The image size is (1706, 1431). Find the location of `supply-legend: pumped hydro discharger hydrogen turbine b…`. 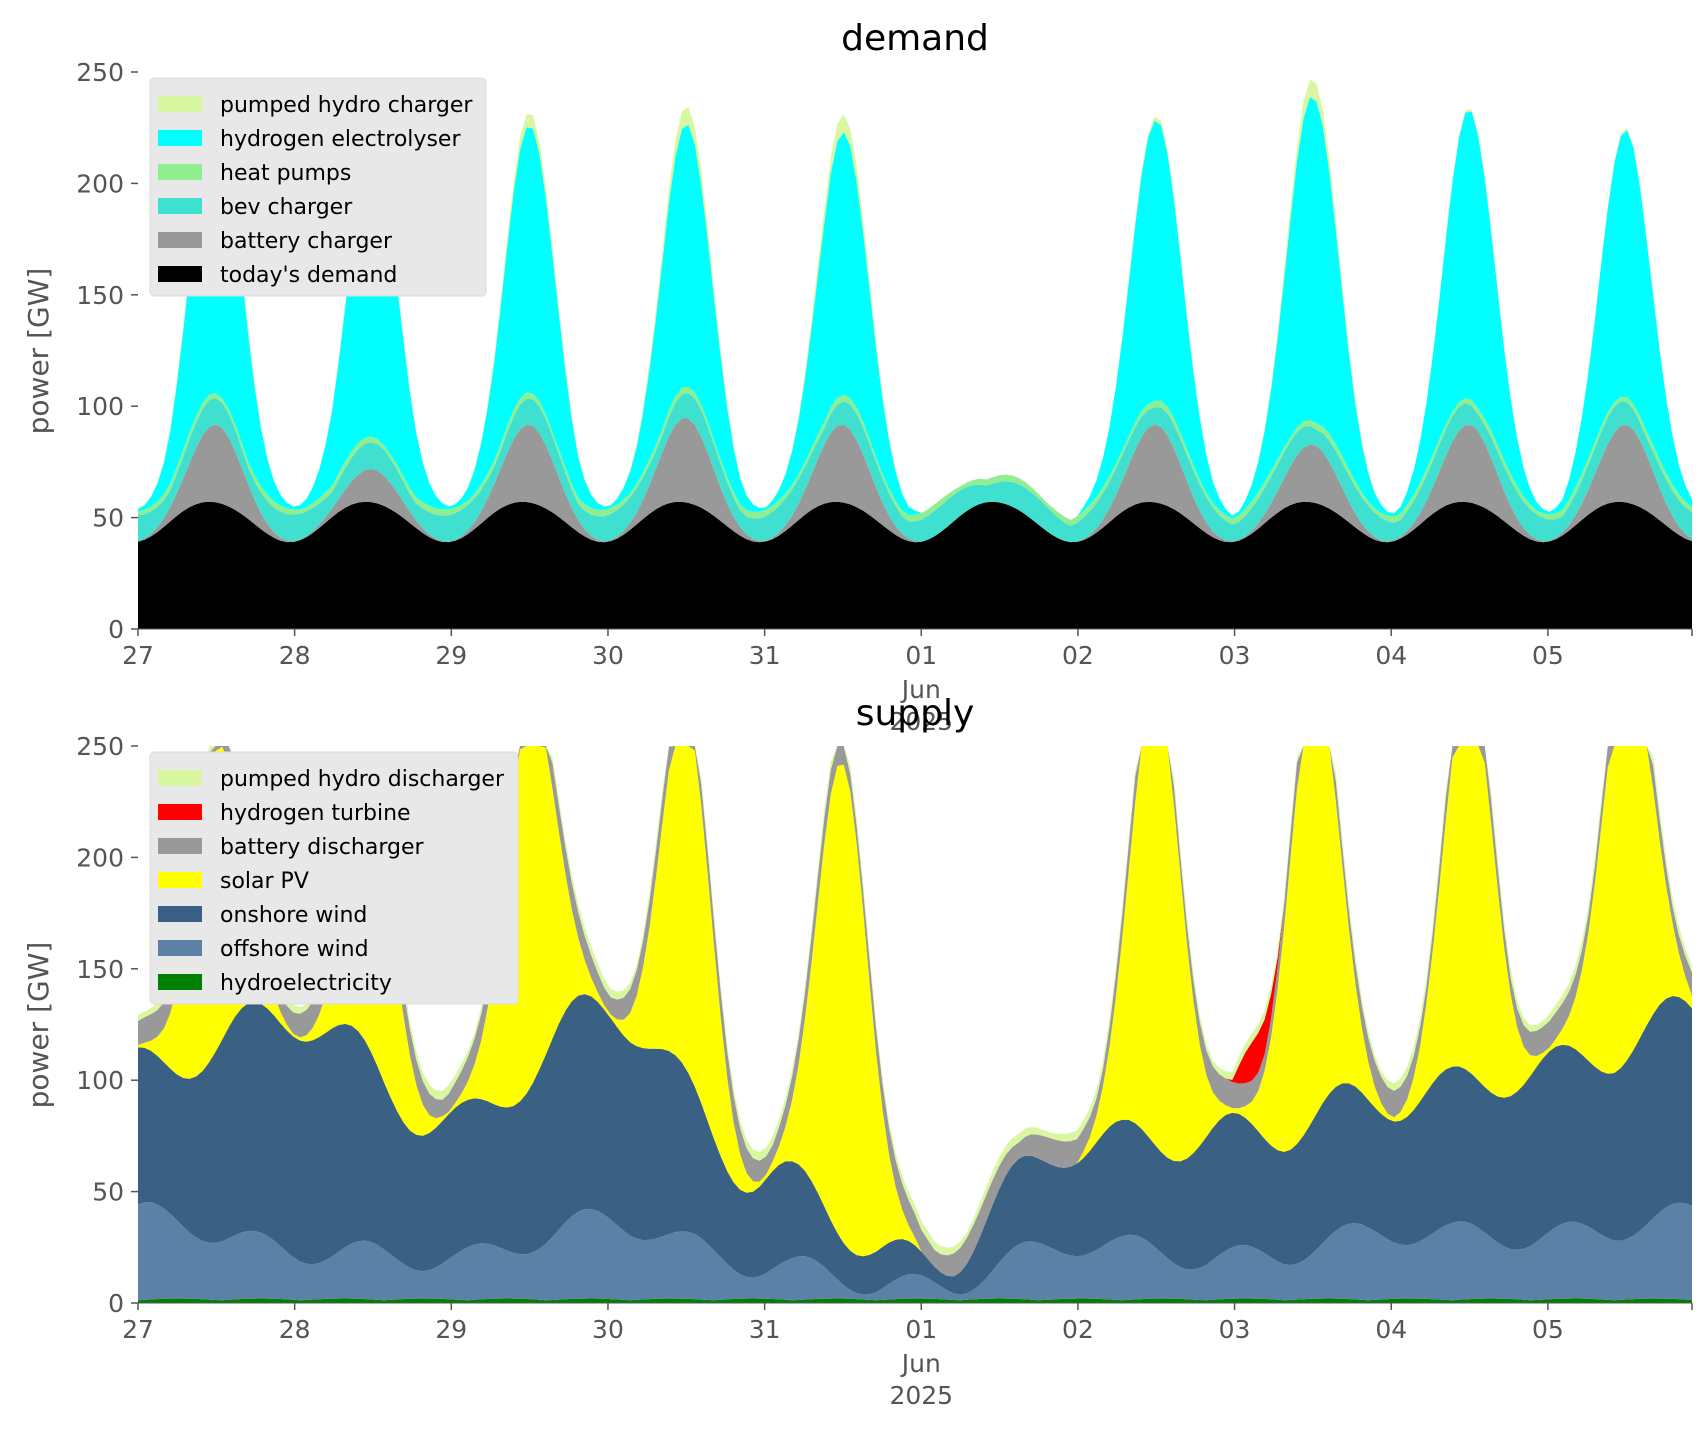

supply-legend: pumped hydro discharger hydrogen turbine b… is located at coordinates (334, 878).